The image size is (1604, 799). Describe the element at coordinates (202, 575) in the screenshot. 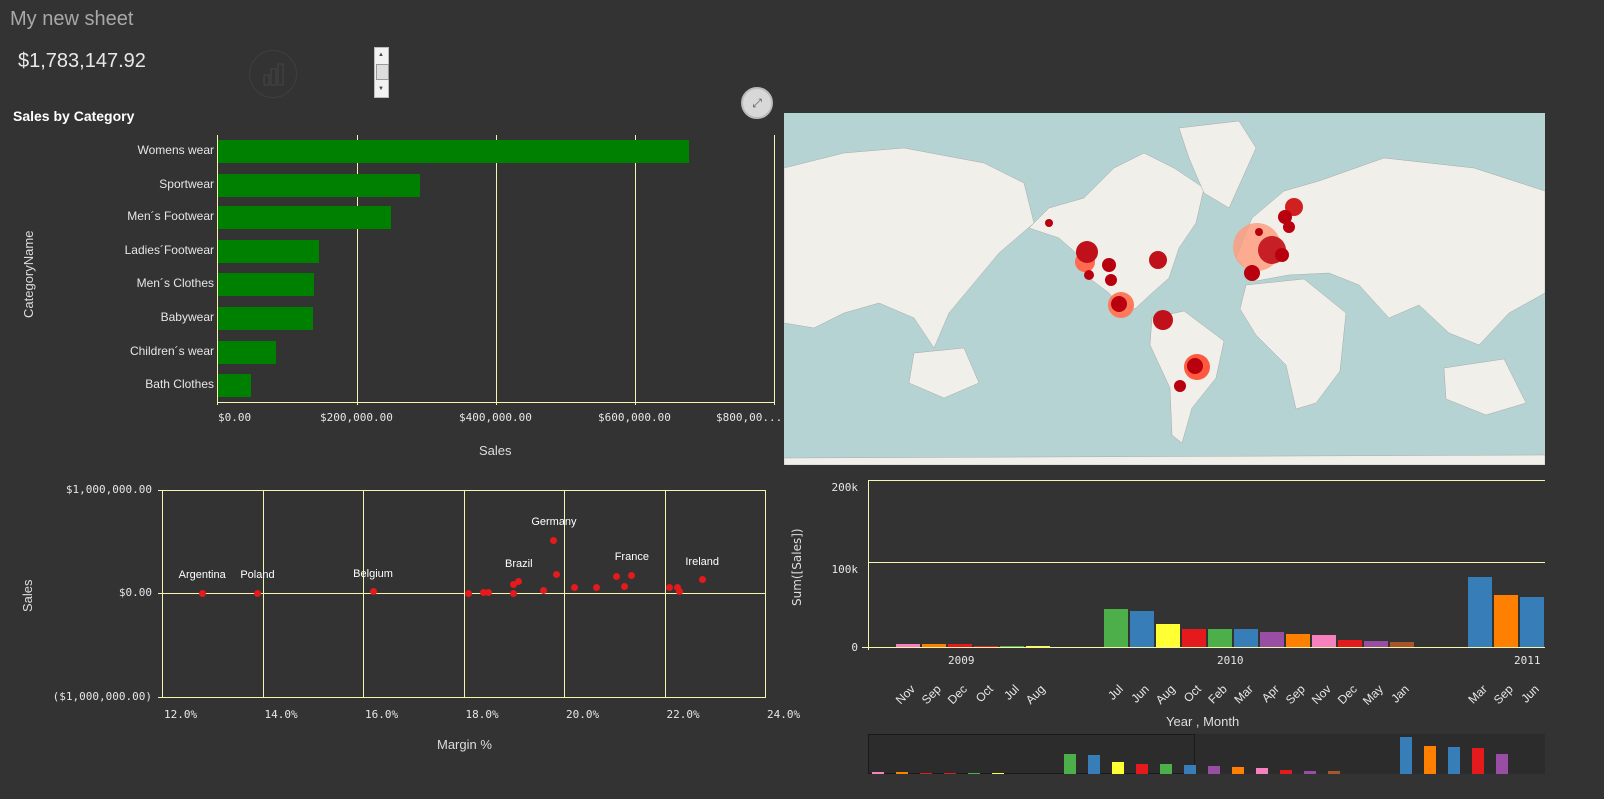

I see `point-label: Argentina` at that location.